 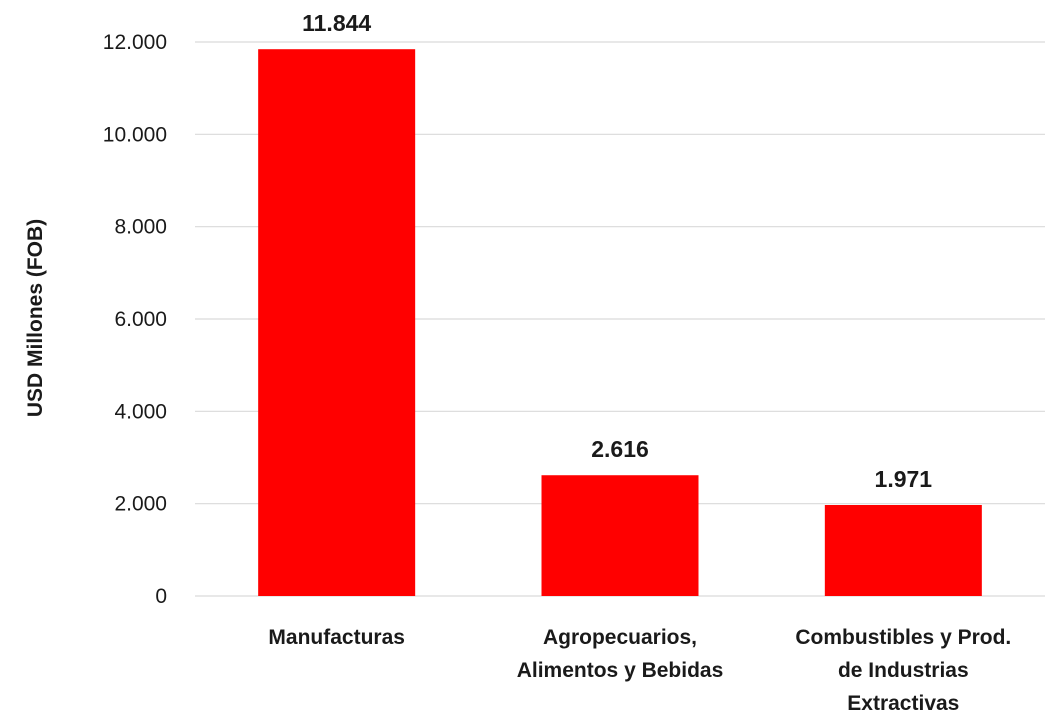 What do you see at coordinates (620, 654) in the screenshot?
I see `category-label: Agropecuarios, Alimentos y Bebidas` at bounding box center [620, 654].